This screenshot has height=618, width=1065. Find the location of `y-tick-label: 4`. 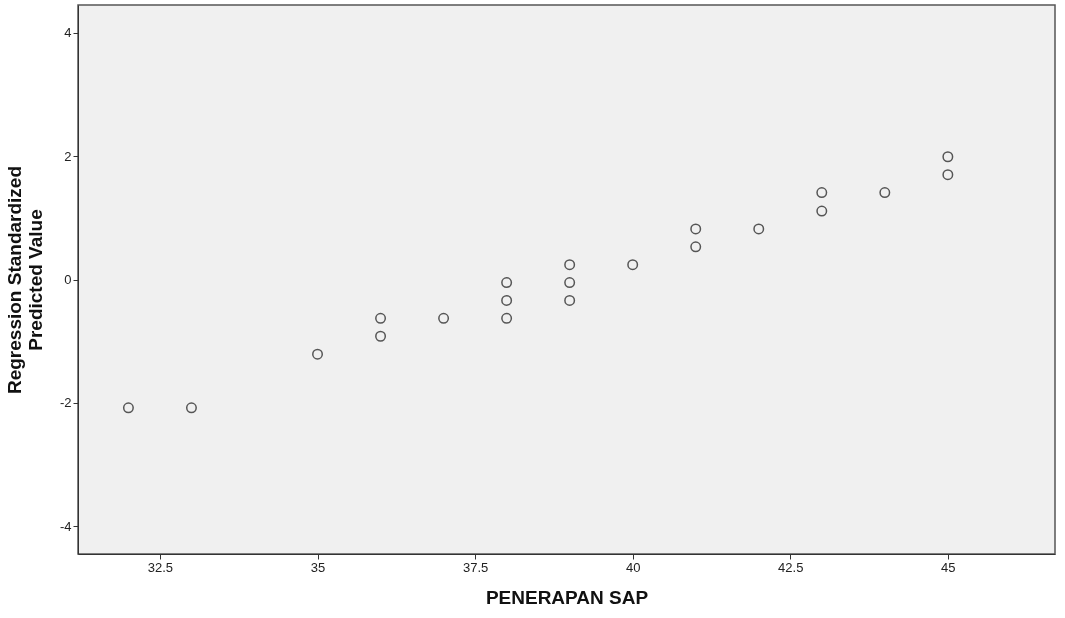

y-tick-label: 4 is located at coordinates (68, 33).